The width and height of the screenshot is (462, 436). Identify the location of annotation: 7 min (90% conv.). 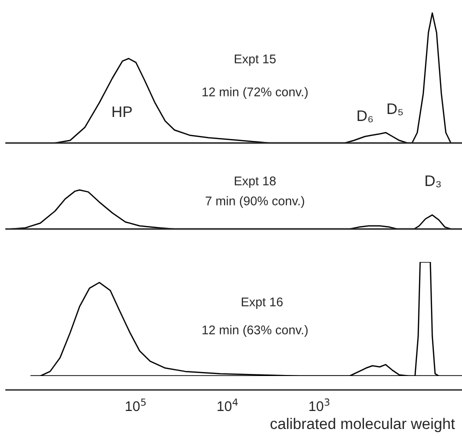
(255, 202).